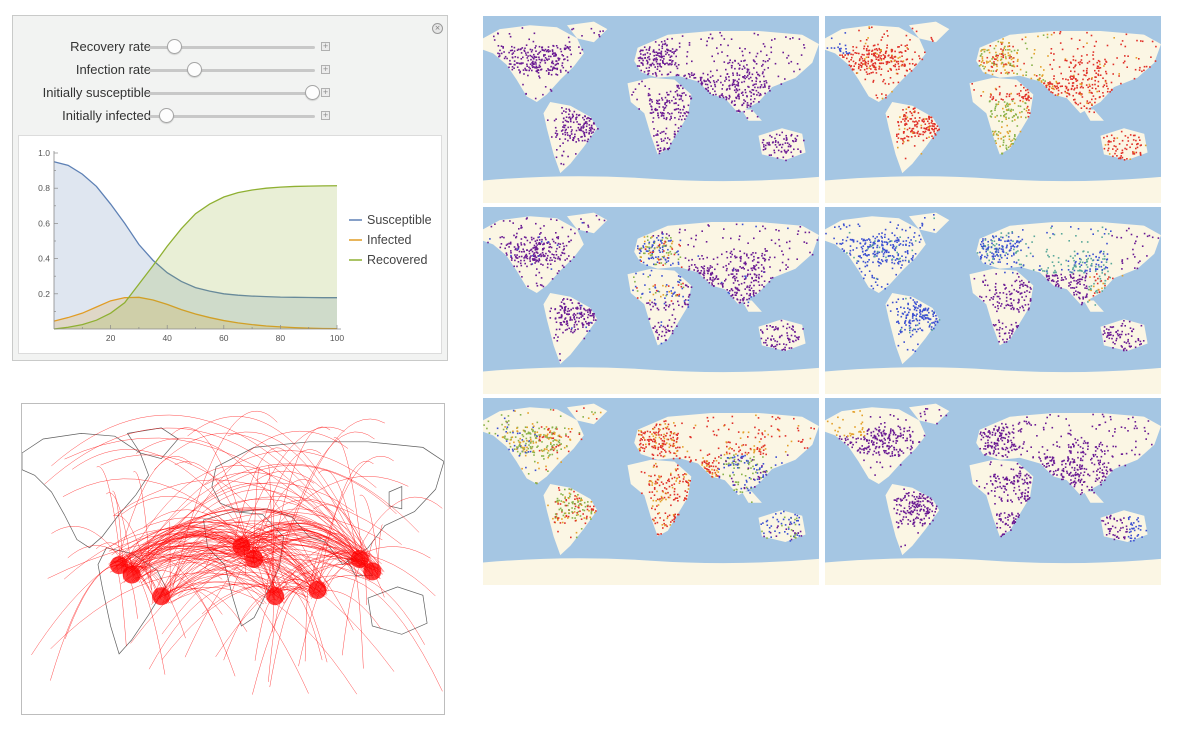 This screenshot has height=730, width=1180. What do you see at coordinates (281, 338) in the screenshot?
I see `x-tick-label: 80` at bounding box center [281, 338].